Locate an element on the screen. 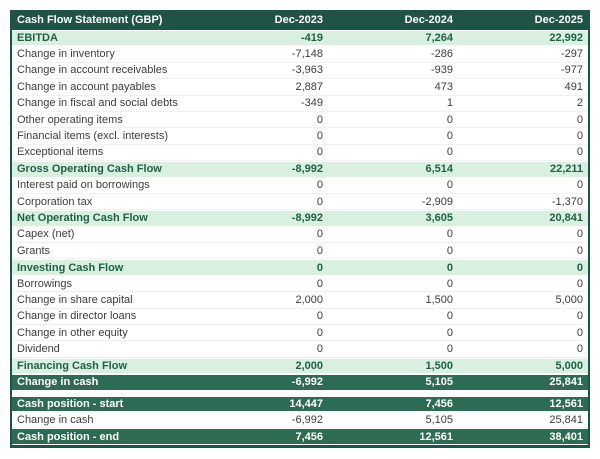 Image resolution: width=600 pixels, height=459 pixels. table-row: Dividend 0 0 0 is located at coordinates (300, 349).